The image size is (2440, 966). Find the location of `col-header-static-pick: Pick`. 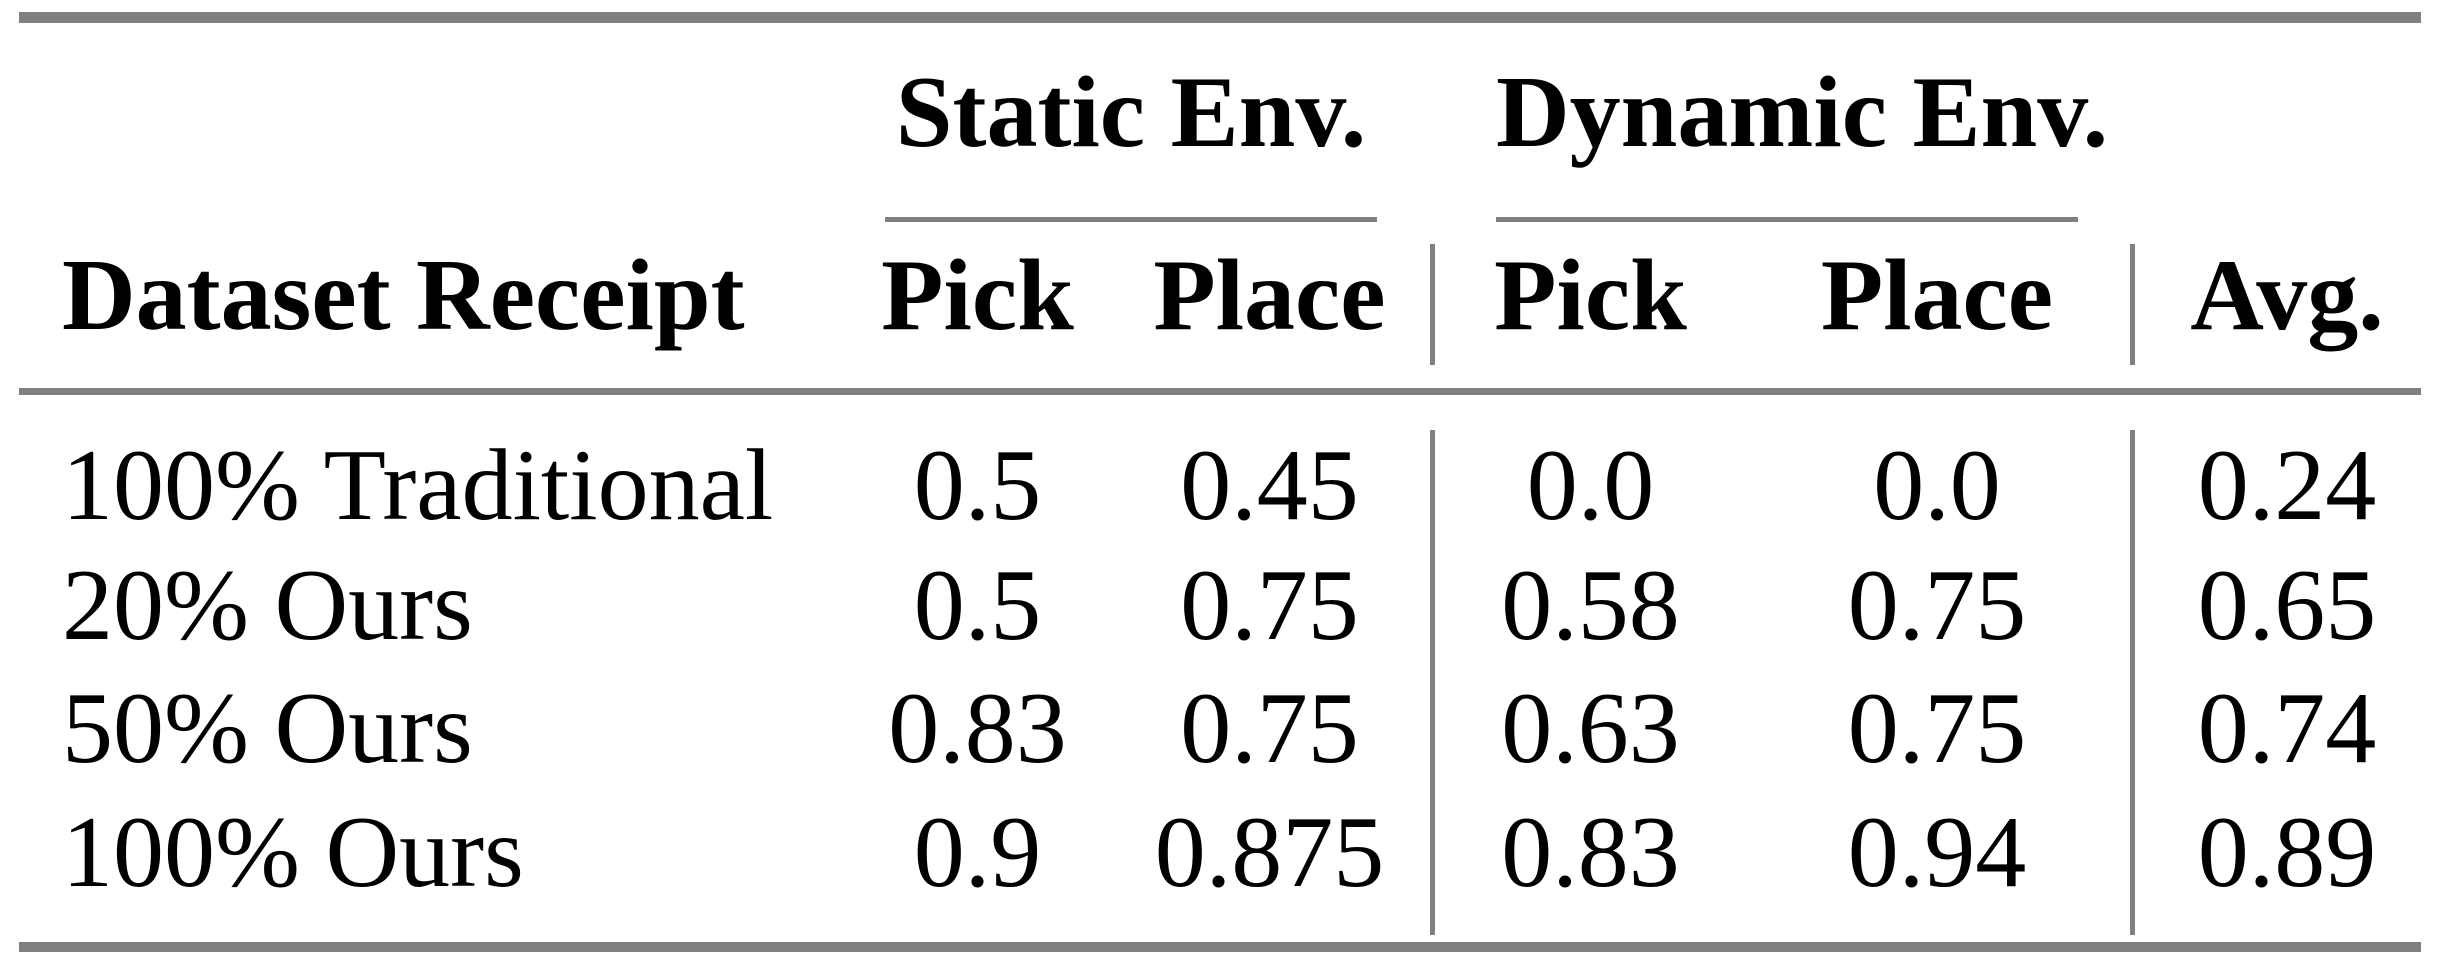

col-header-static-pick: Pick is located at coordinates (977, 295).